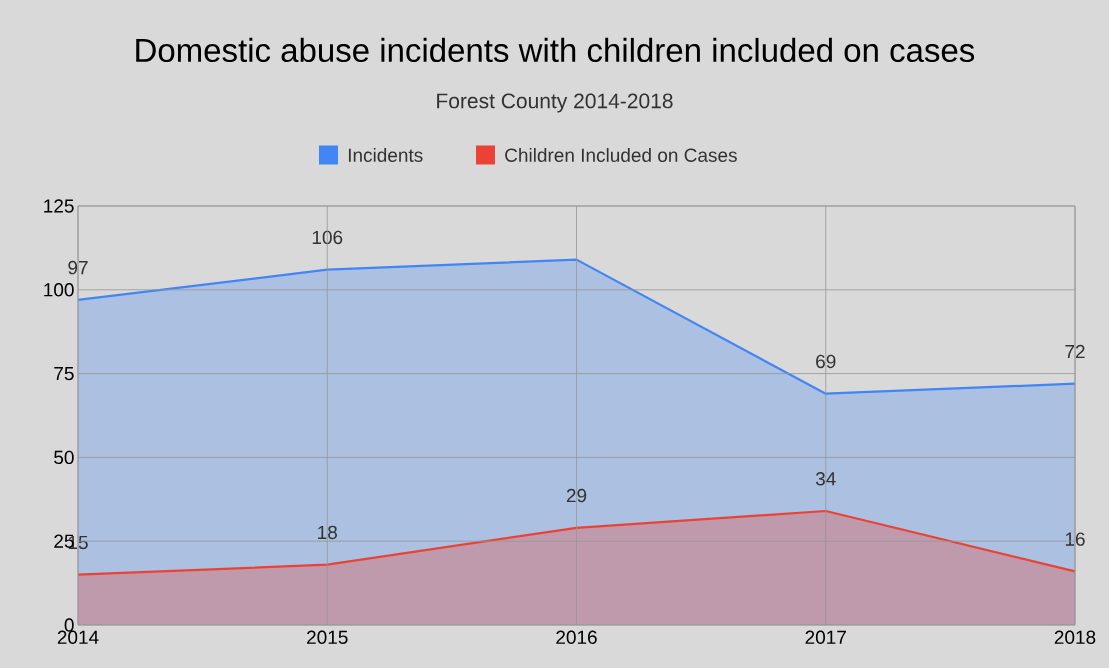 This screenshot has height=668, width=1109. I want to click on y-tick-label: 50, so click(64, 457).